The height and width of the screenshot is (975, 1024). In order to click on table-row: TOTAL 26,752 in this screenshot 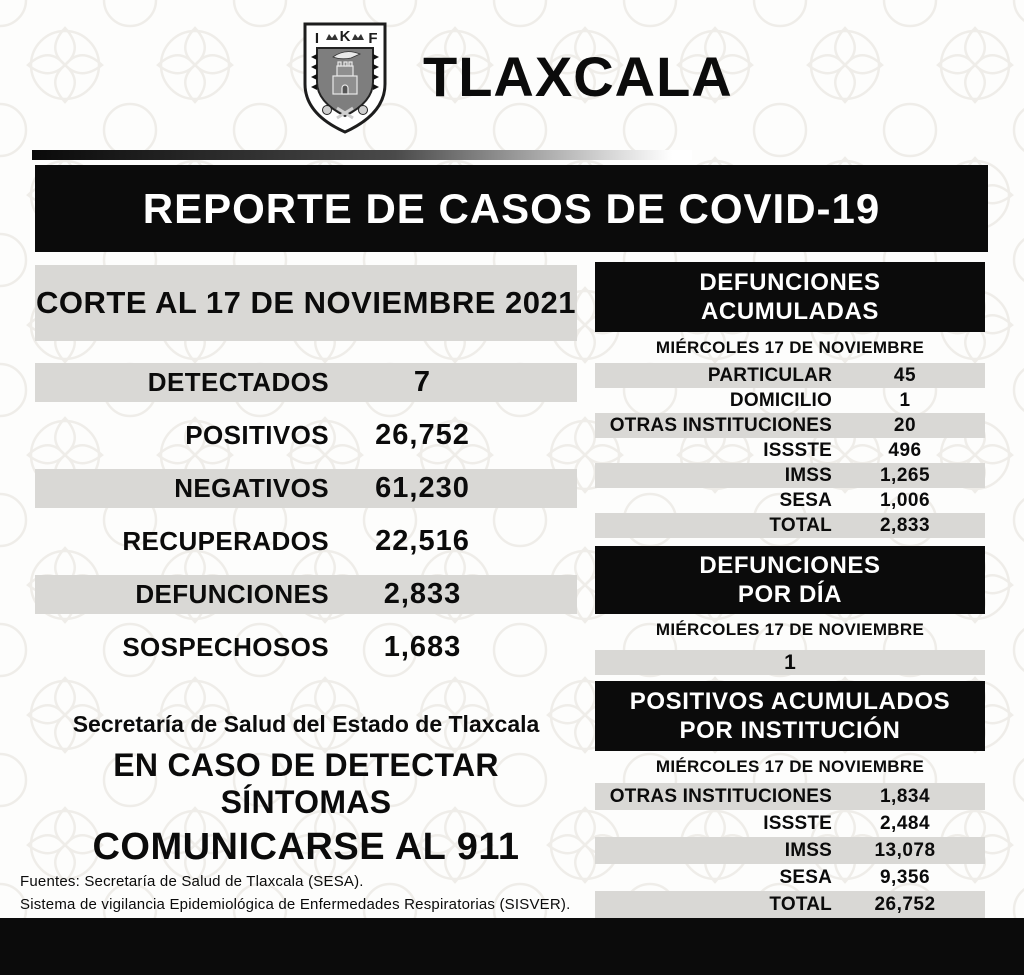, I will do `click(790, 904)`.